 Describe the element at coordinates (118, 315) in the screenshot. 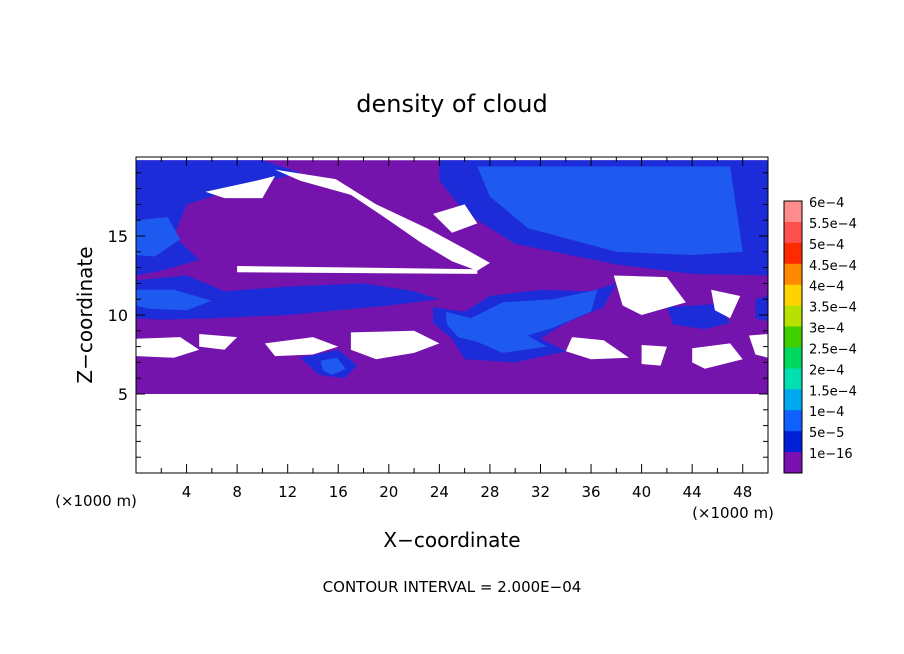

I see `y-tick-label: 10` at that location.